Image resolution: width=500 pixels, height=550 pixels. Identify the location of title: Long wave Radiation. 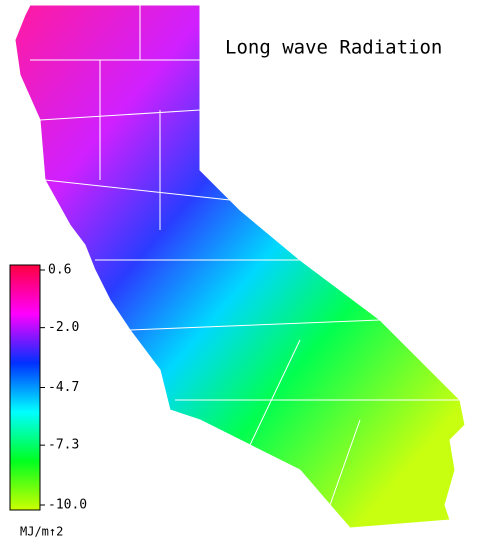
(333, 48).